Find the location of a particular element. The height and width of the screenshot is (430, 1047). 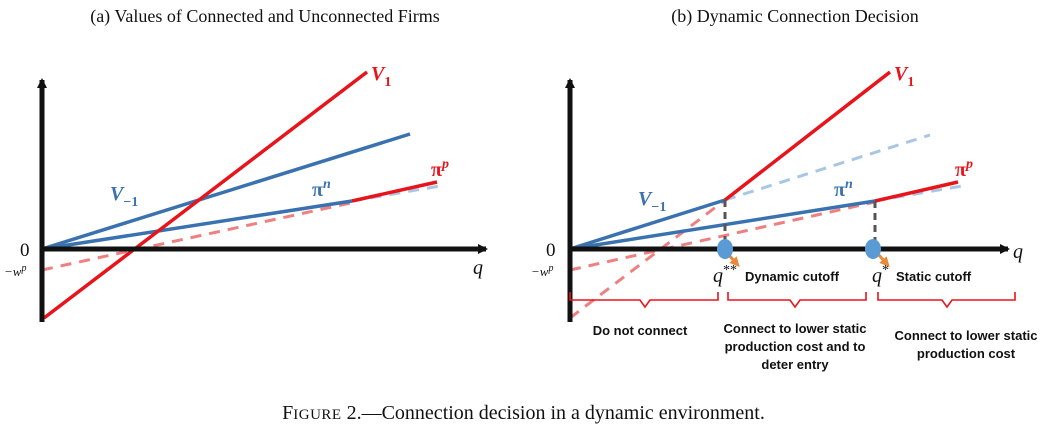

v1-dashed-extension is located at coordinates (647, 259).